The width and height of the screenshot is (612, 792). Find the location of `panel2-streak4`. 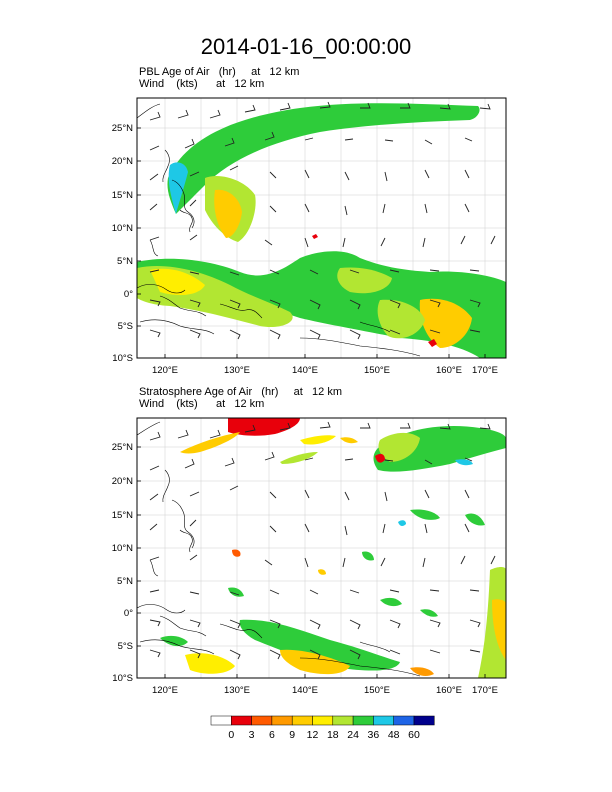

panel2-streak4 is located at coordinates (299, 458).